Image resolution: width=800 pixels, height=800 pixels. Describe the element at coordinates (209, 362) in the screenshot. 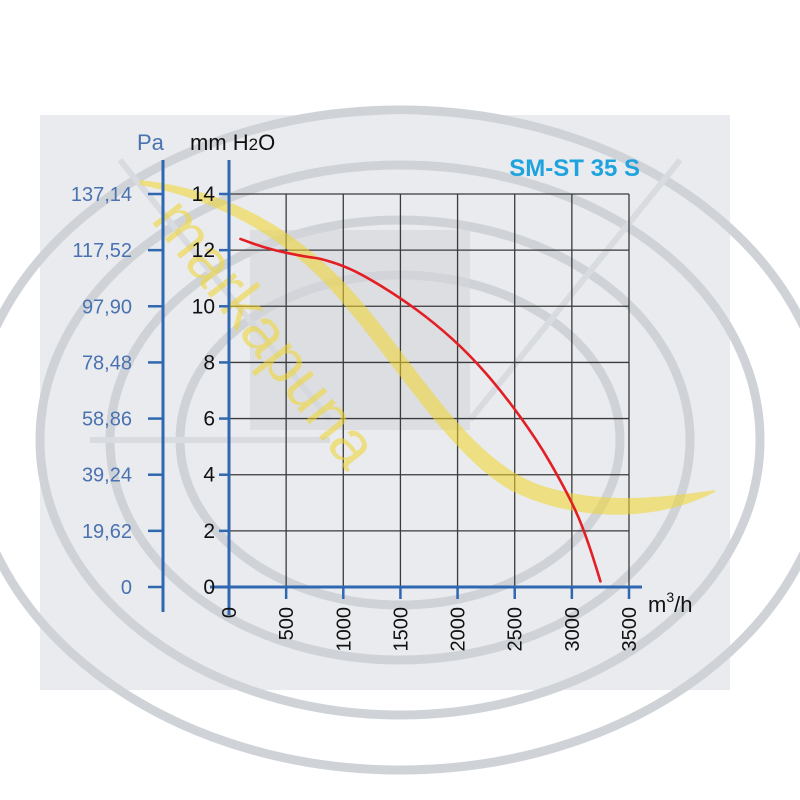

I see `y-tick-label-mm: 8` at that location.